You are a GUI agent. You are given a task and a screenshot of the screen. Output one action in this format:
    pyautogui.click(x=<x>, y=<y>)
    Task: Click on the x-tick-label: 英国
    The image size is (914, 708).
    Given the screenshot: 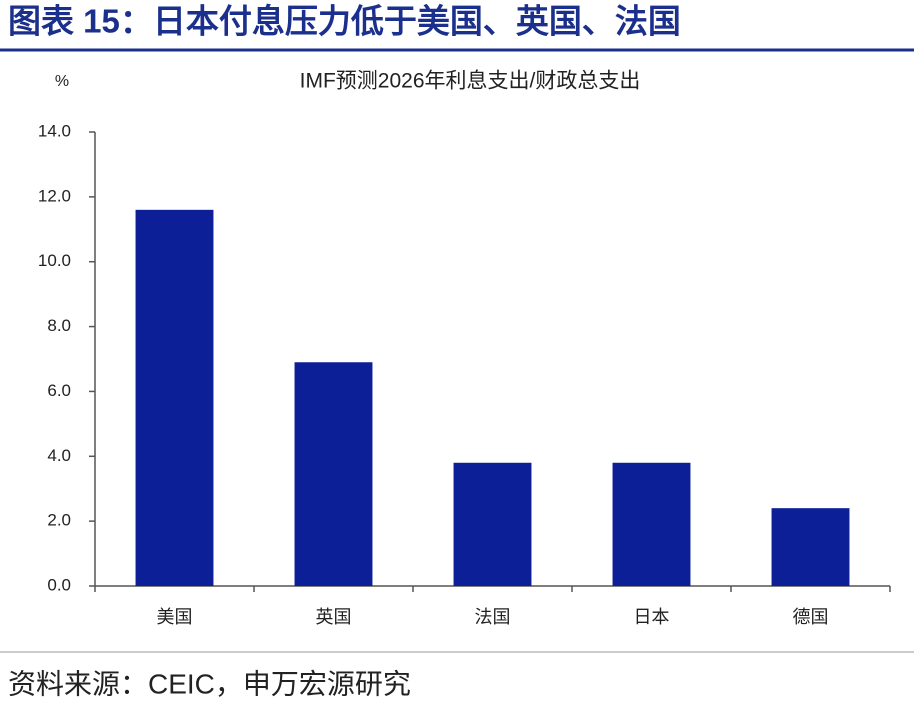 What is the action you would take?
    pyautogui.click(x=334, y=617)
    